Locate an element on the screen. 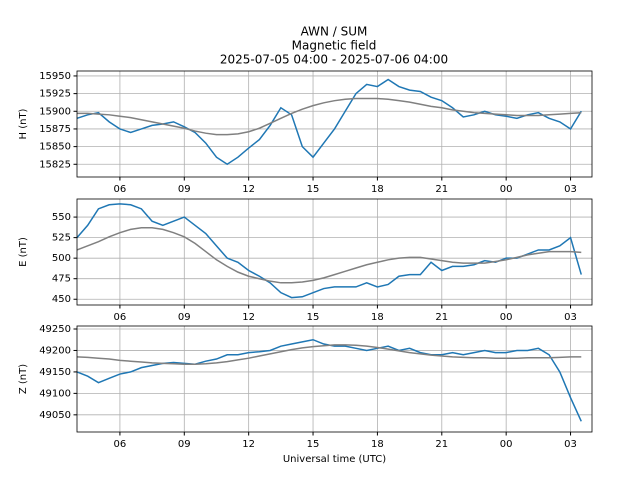  y-tick-label: 15925 is located at coordinates (55, 94).